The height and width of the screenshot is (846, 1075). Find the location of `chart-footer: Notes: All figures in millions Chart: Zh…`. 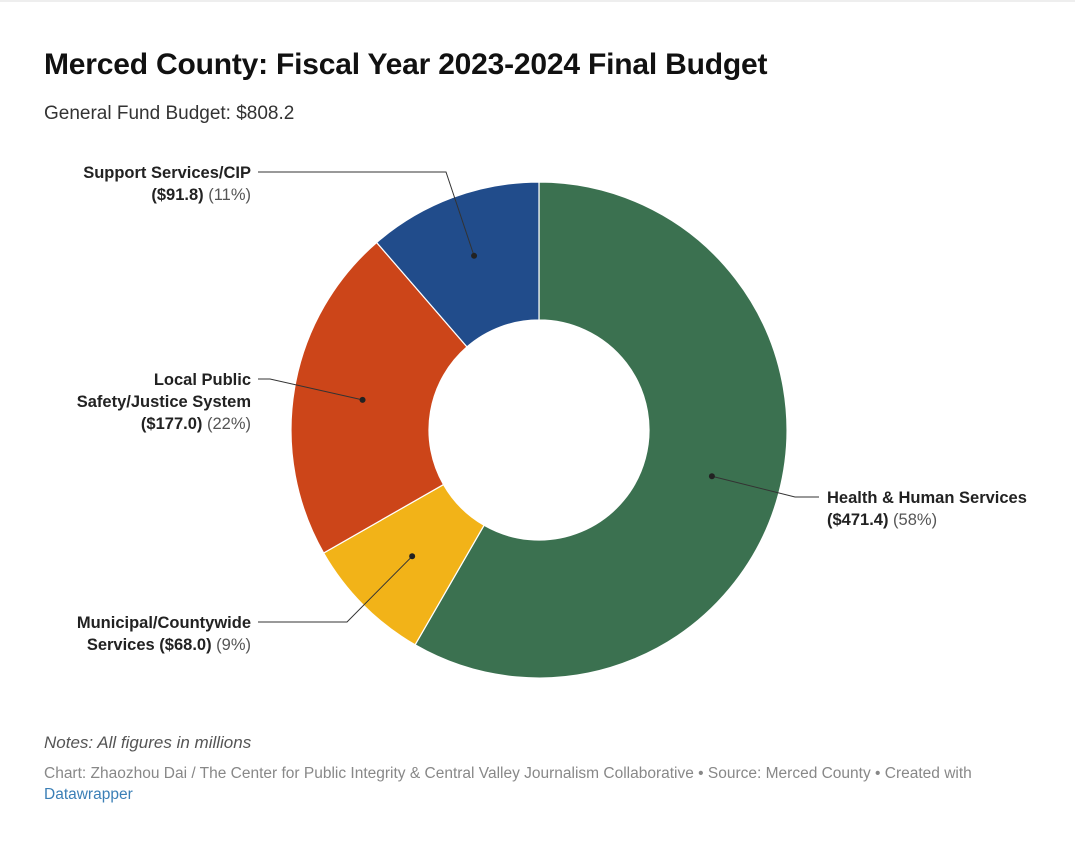

chart-footer: Notes: All figures in millions Chart: Zh… is located at coordinates (544, 769).